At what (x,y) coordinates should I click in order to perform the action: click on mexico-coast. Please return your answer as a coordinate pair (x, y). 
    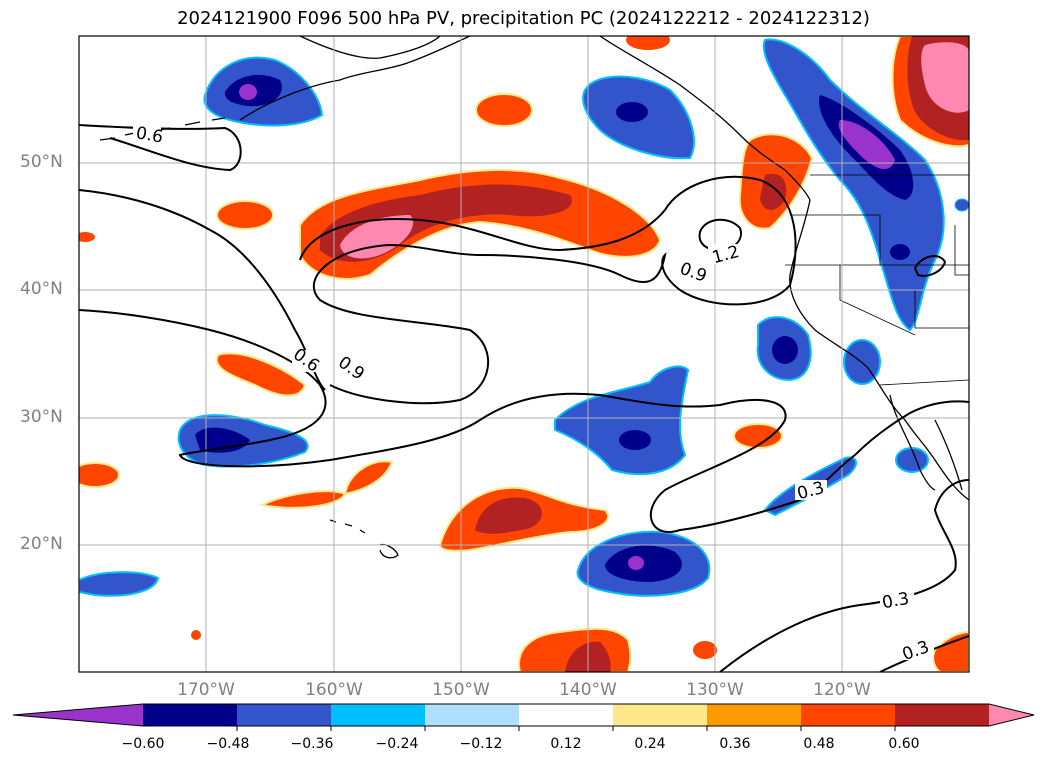
    Looking at the image, I should click on (948, 455).